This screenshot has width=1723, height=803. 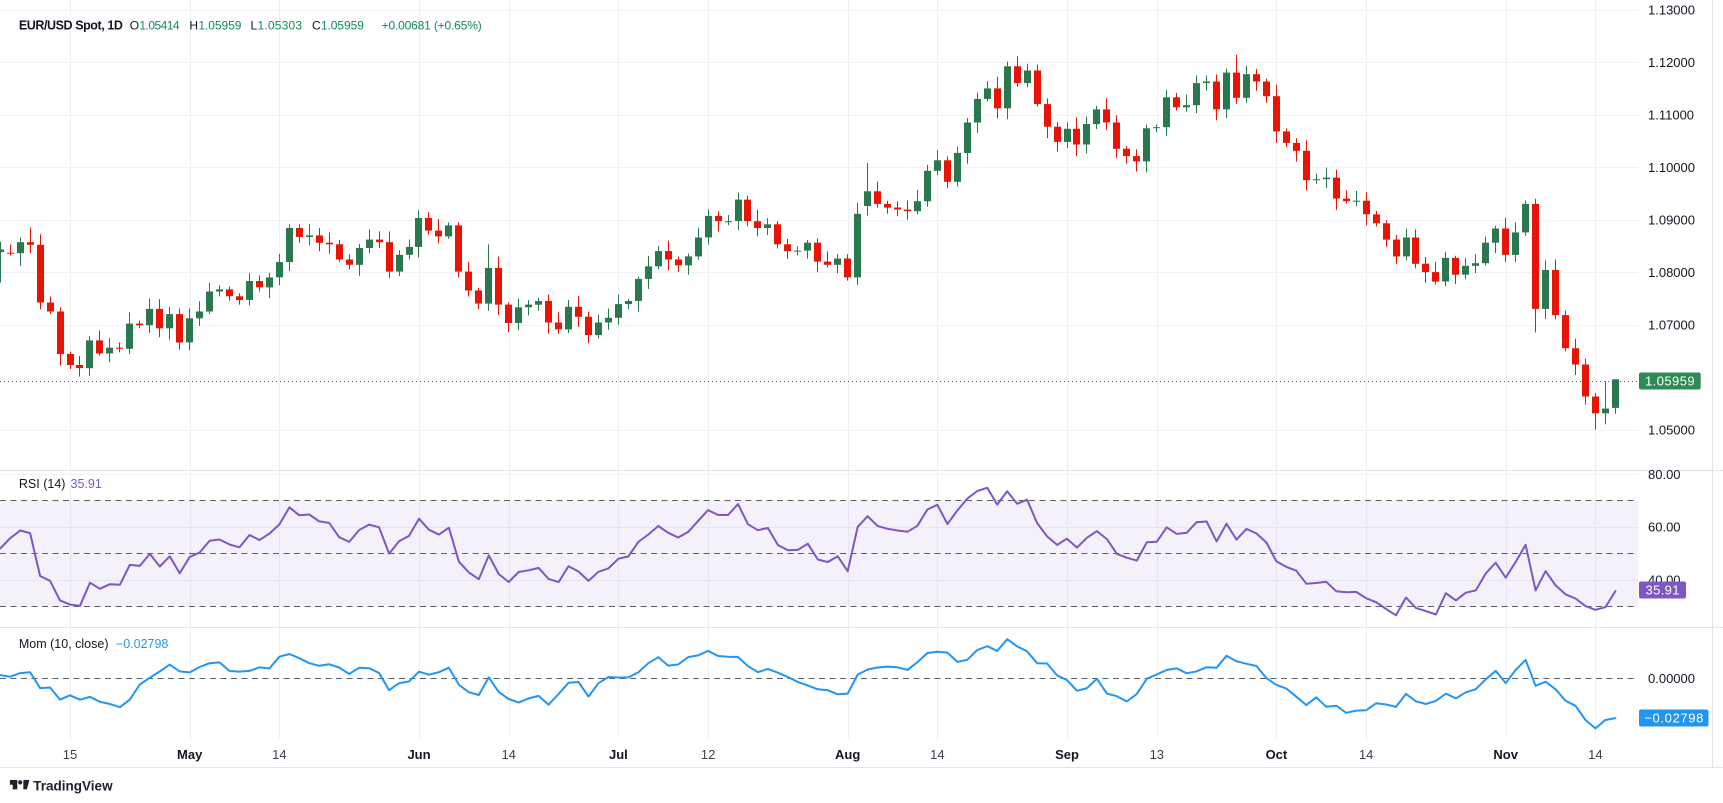 I want to click on svg-text: 1.07000, so click(x=1671, y=324).